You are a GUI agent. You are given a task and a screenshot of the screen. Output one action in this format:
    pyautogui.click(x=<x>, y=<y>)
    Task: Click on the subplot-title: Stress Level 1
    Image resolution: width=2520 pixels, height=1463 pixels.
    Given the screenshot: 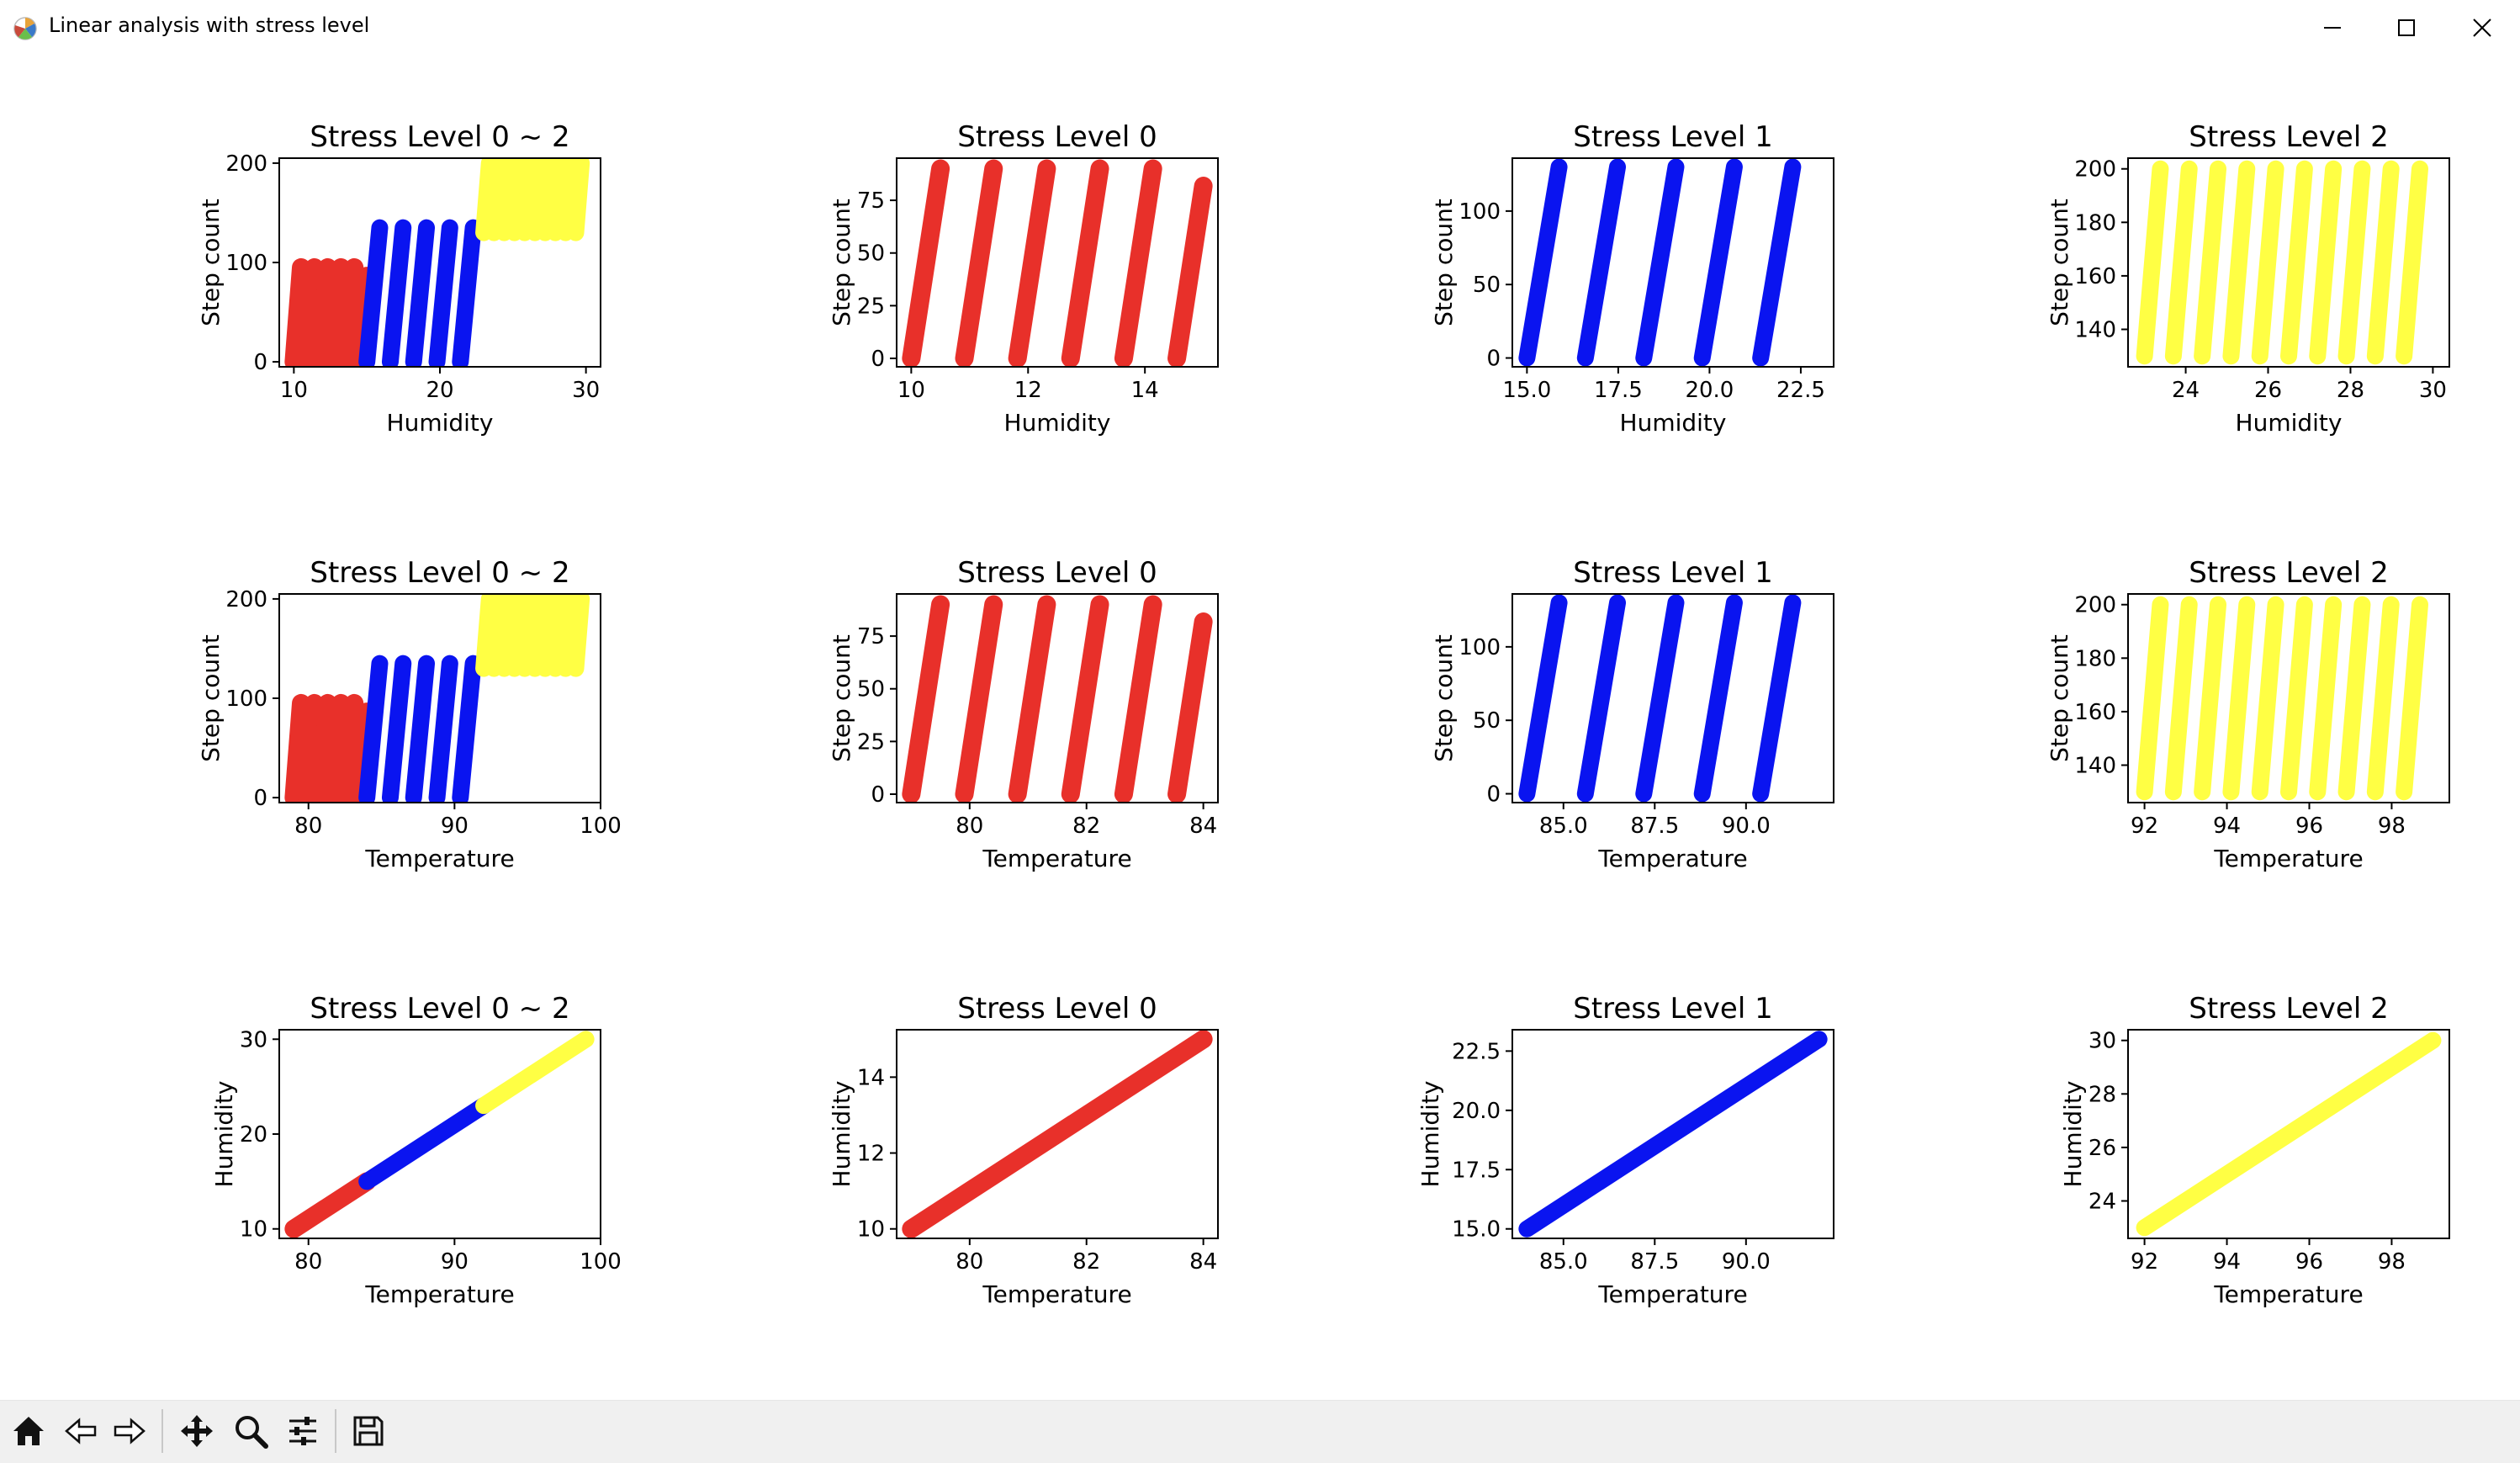 What is the action you would take?
    pyautogui.click(x=1673, y=573)
    